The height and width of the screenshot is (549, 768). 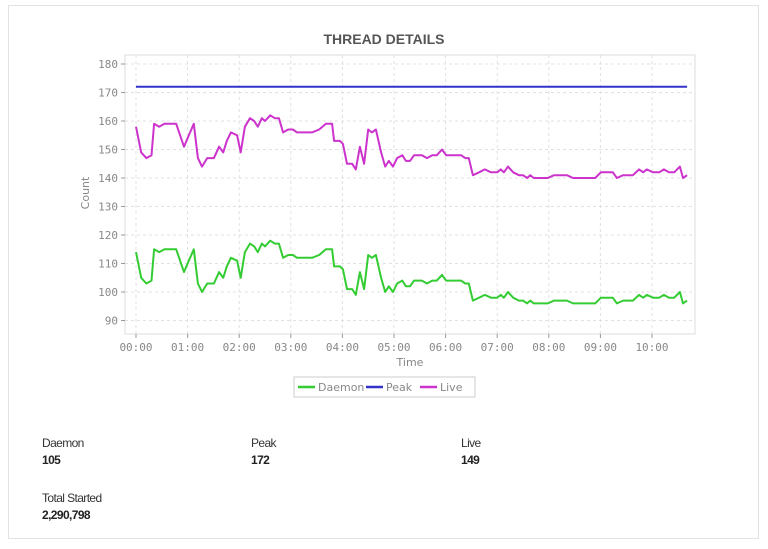 I want to click on y-tick-label: 170, so click(x=108, y=93).